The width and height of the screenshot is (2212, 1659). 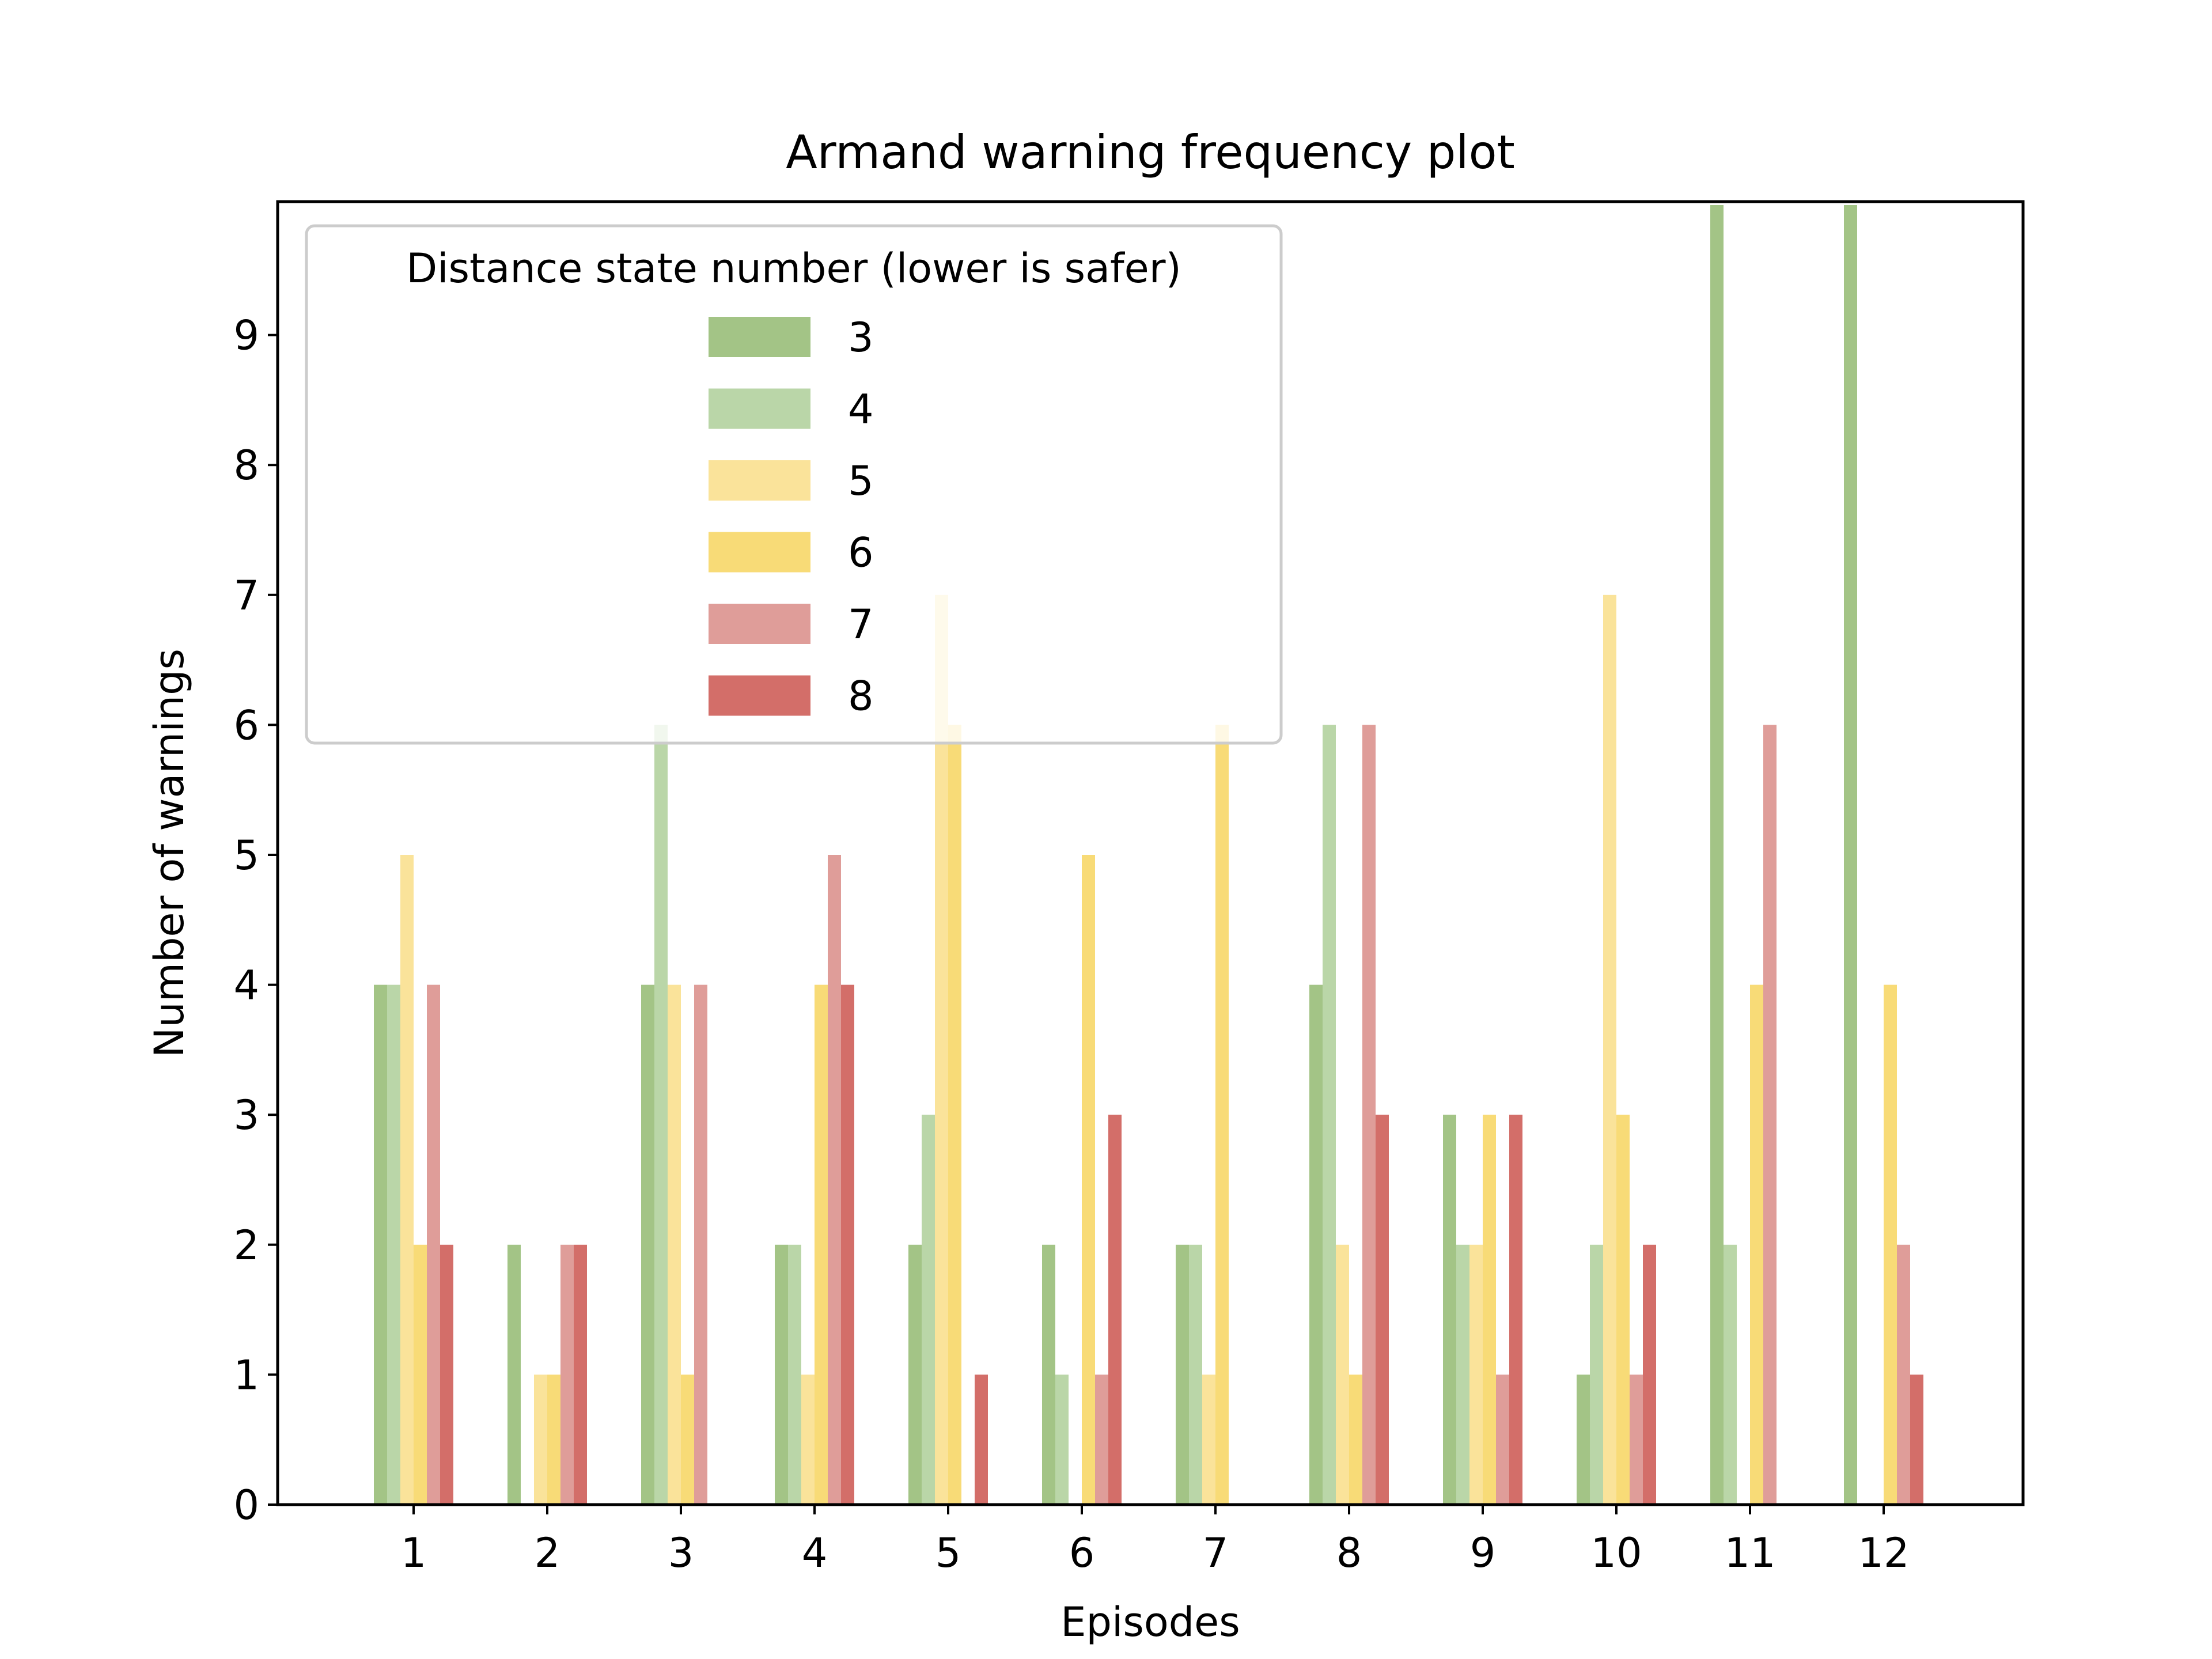 I want to click on y-axis: 0 1 2 3 4 5 6 7 8 9, so click(x=255, y=920).